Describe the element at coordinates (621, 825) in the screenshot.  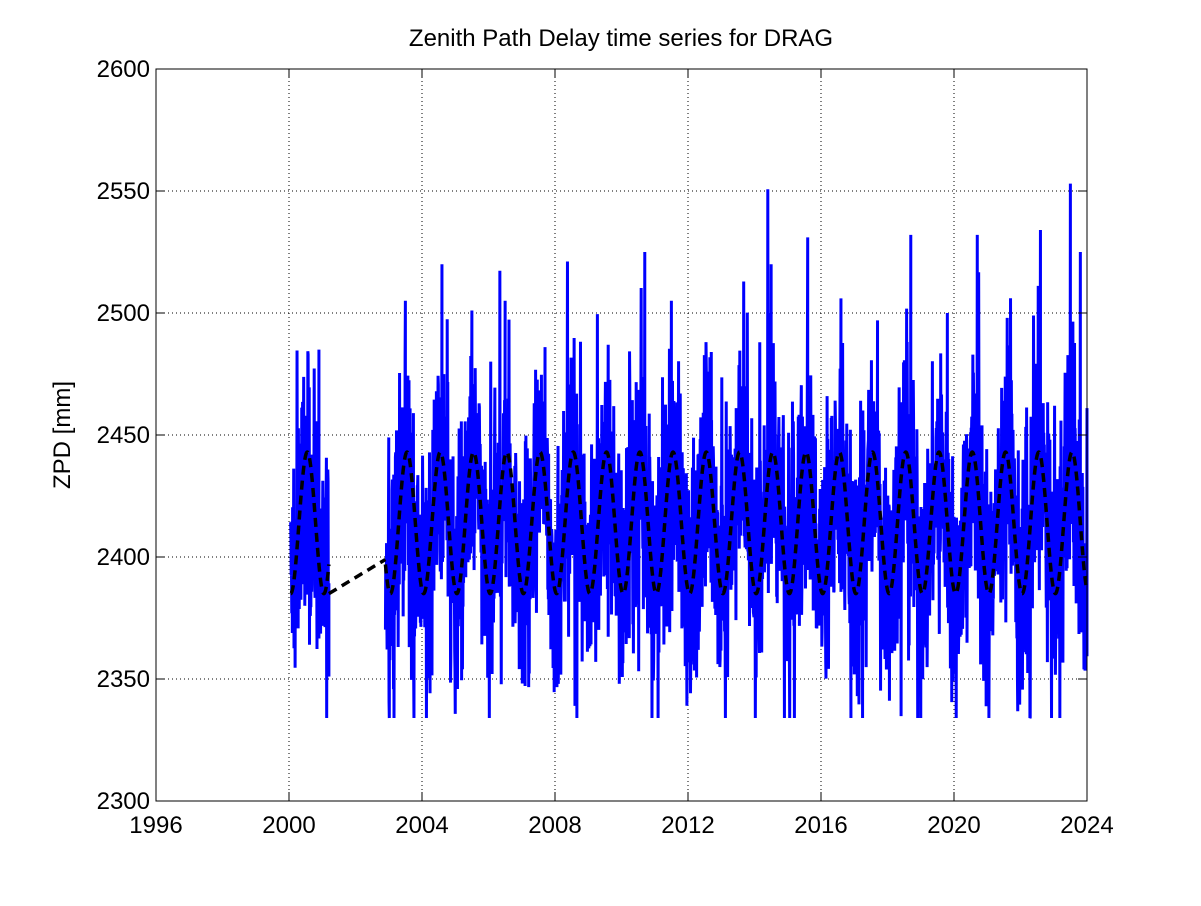
I see `x-axis-tick-labels: 1996 2000 2004 2008 2012 2016 2020 2024` at that location.